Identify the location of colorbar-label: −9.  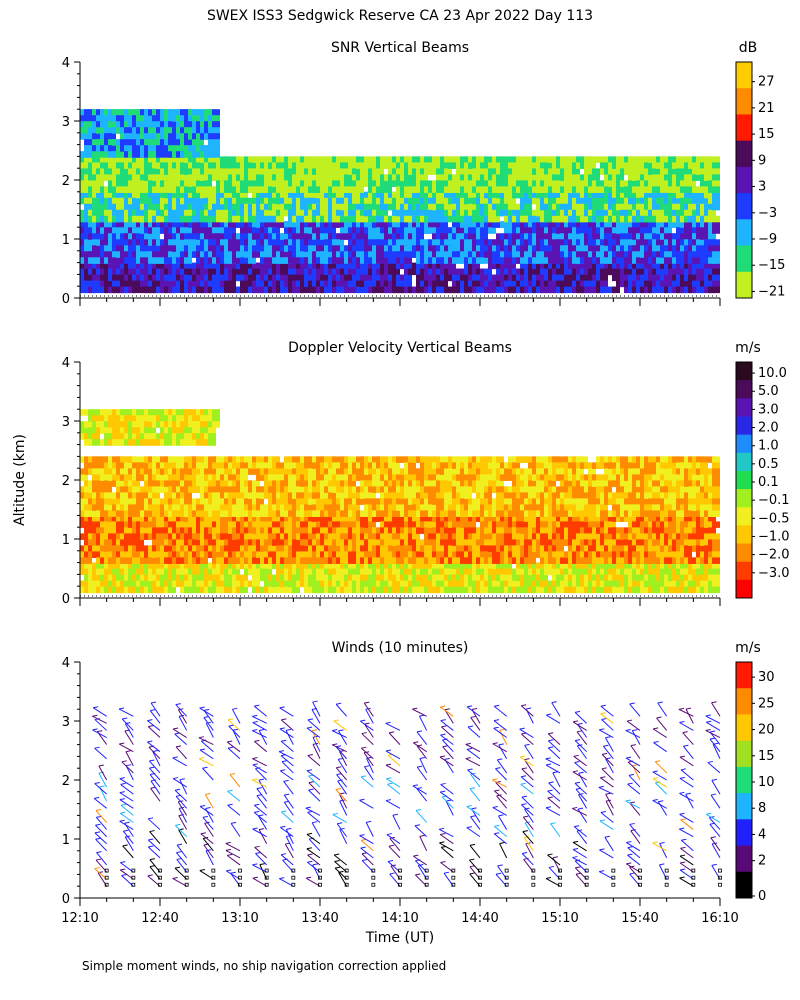
(767, 239).